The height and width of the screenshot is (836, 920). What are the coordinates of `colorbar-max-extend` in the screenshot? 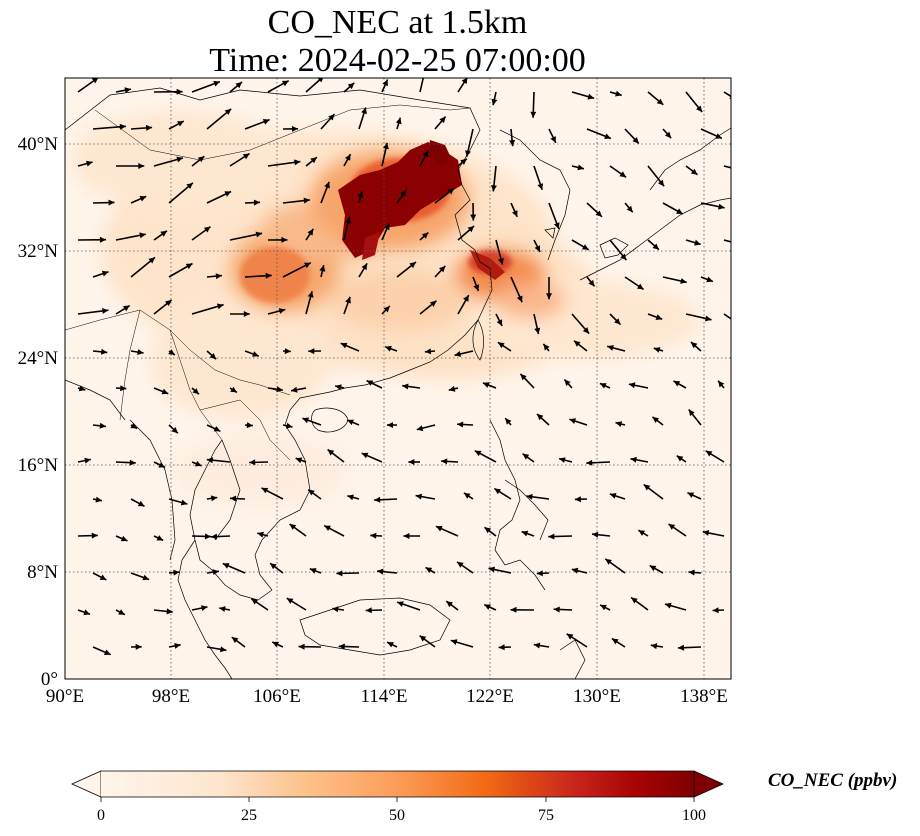 It's located at (708, 784).